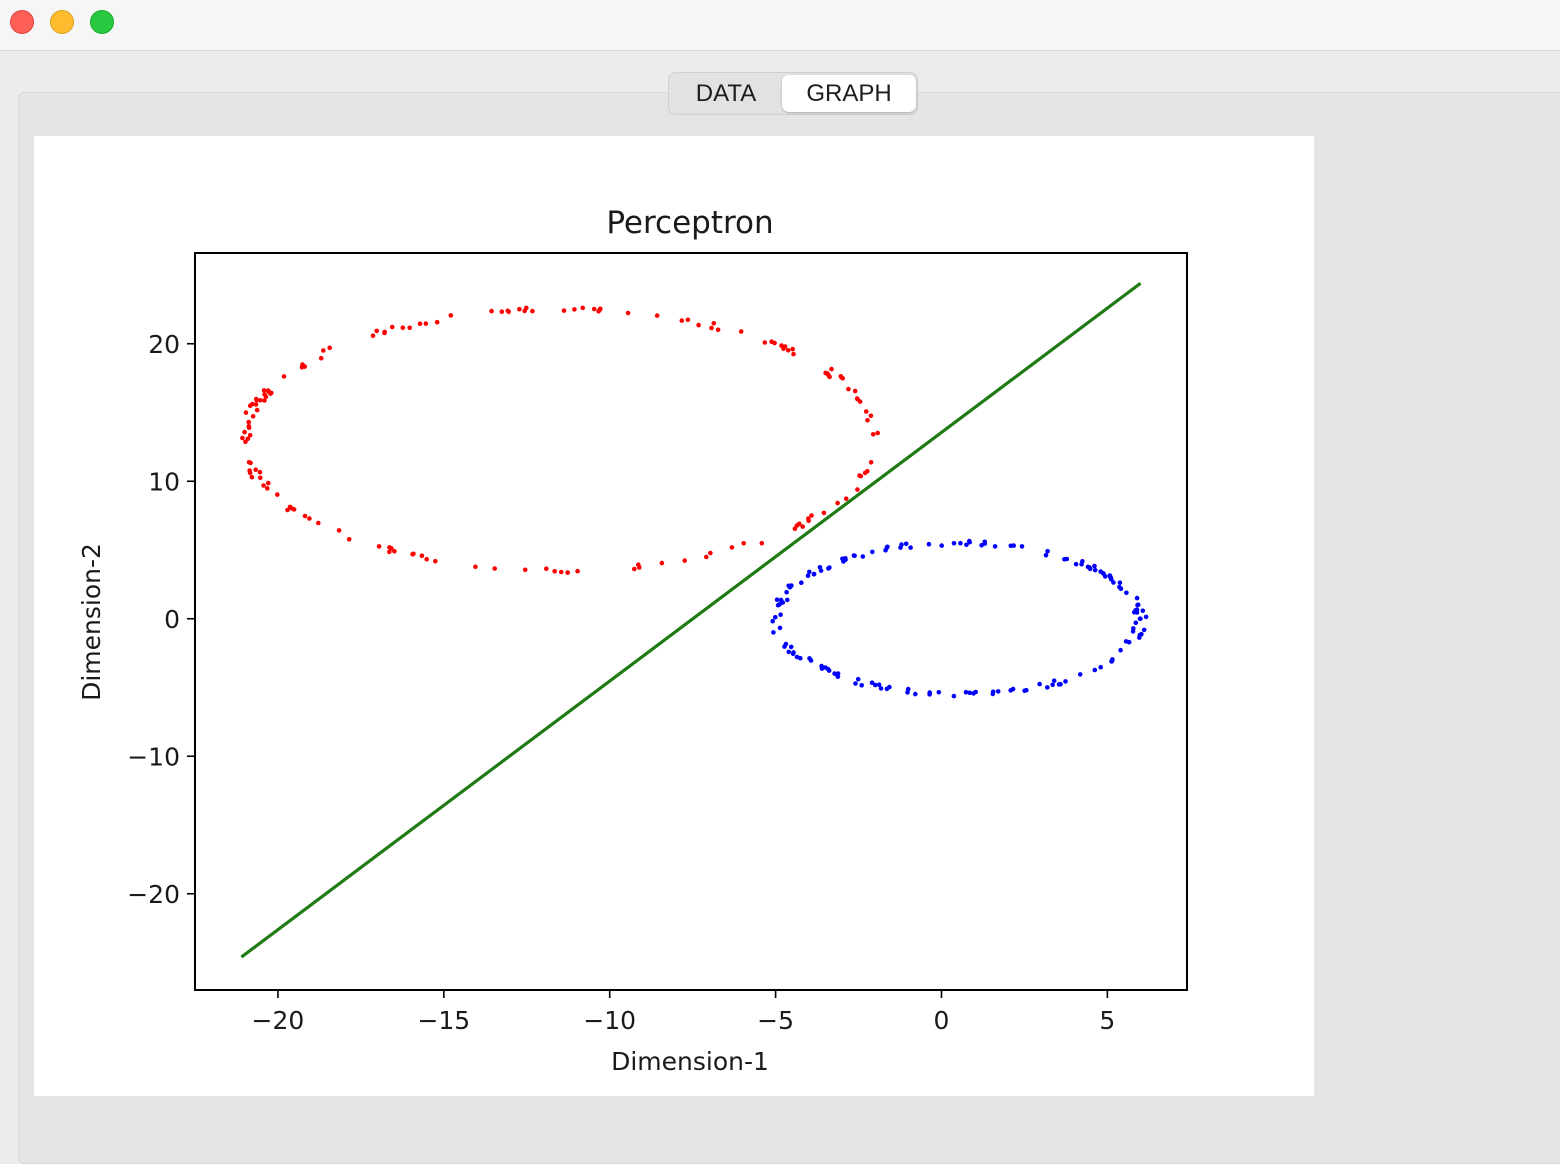 Image resolution: width=1560 pixels, height=1164 pixels. Describe the element at coordinates (153, 894) in the screenshot. I see `y-tick-label: −20` at that location.